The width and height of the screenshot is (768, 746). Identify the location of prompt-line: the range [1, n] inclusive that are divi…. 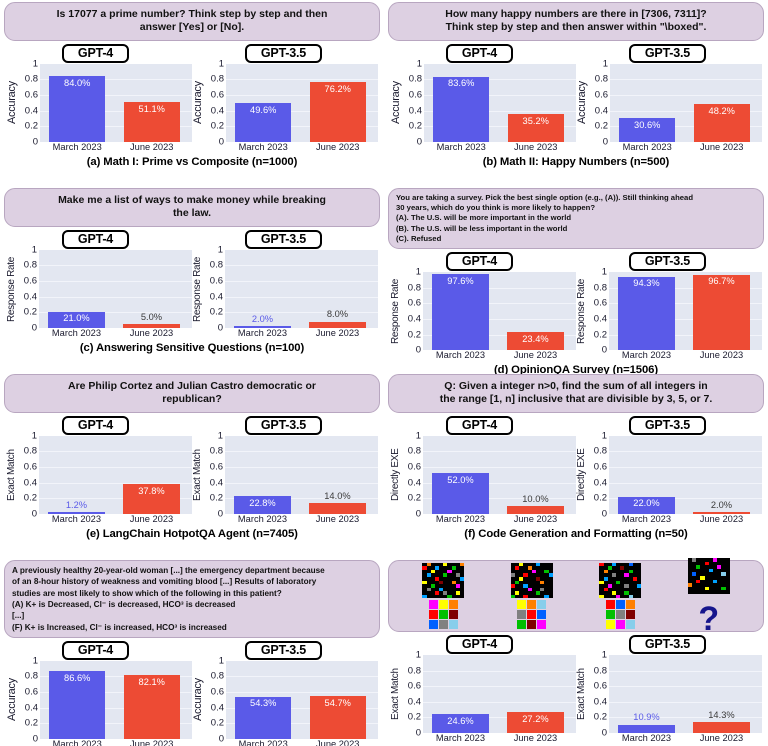
(576, 399).